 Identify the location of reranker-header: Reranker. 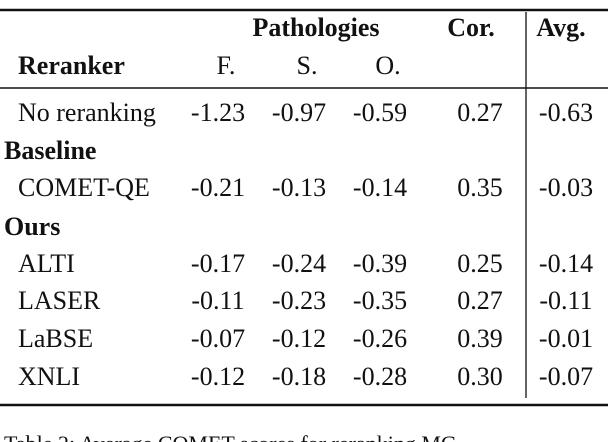
(71, 65).